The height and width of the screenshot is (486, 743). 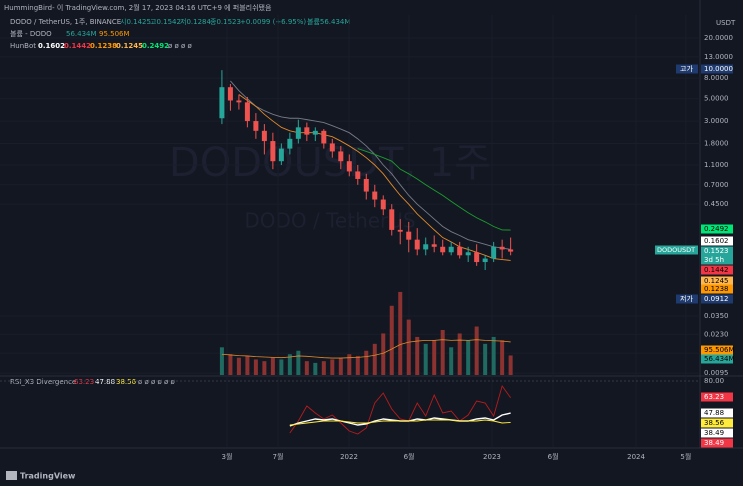 I want to click on legend-volume-ma: 95.506M, so click(x=114, y=34).